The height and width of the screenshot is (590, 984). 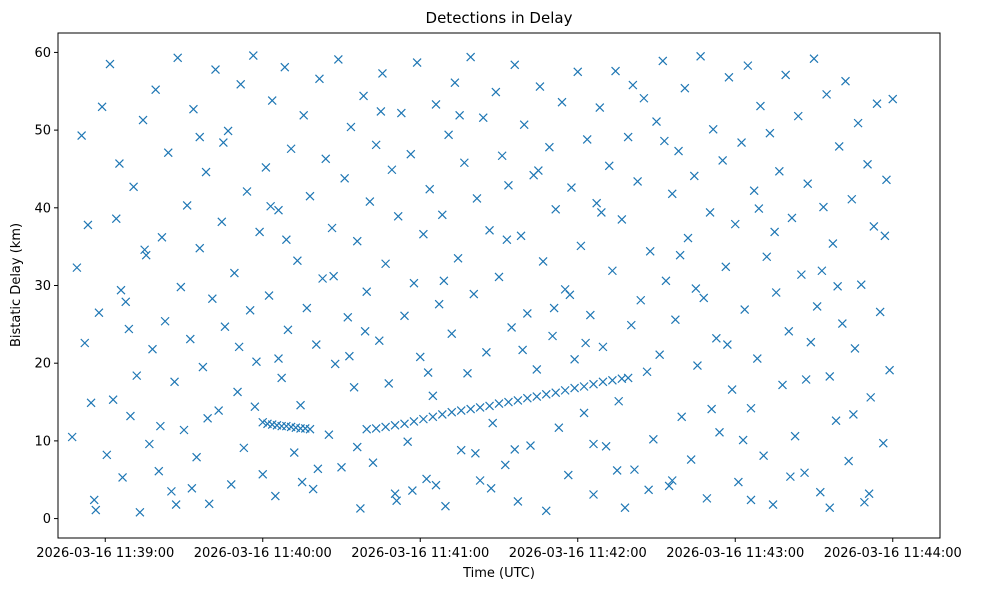 What do you see at coordinates (893, 553) in the screenshot?
I see `x-tick-label: 2026-03-16 11:44:00` at bounding box center [893, 553].